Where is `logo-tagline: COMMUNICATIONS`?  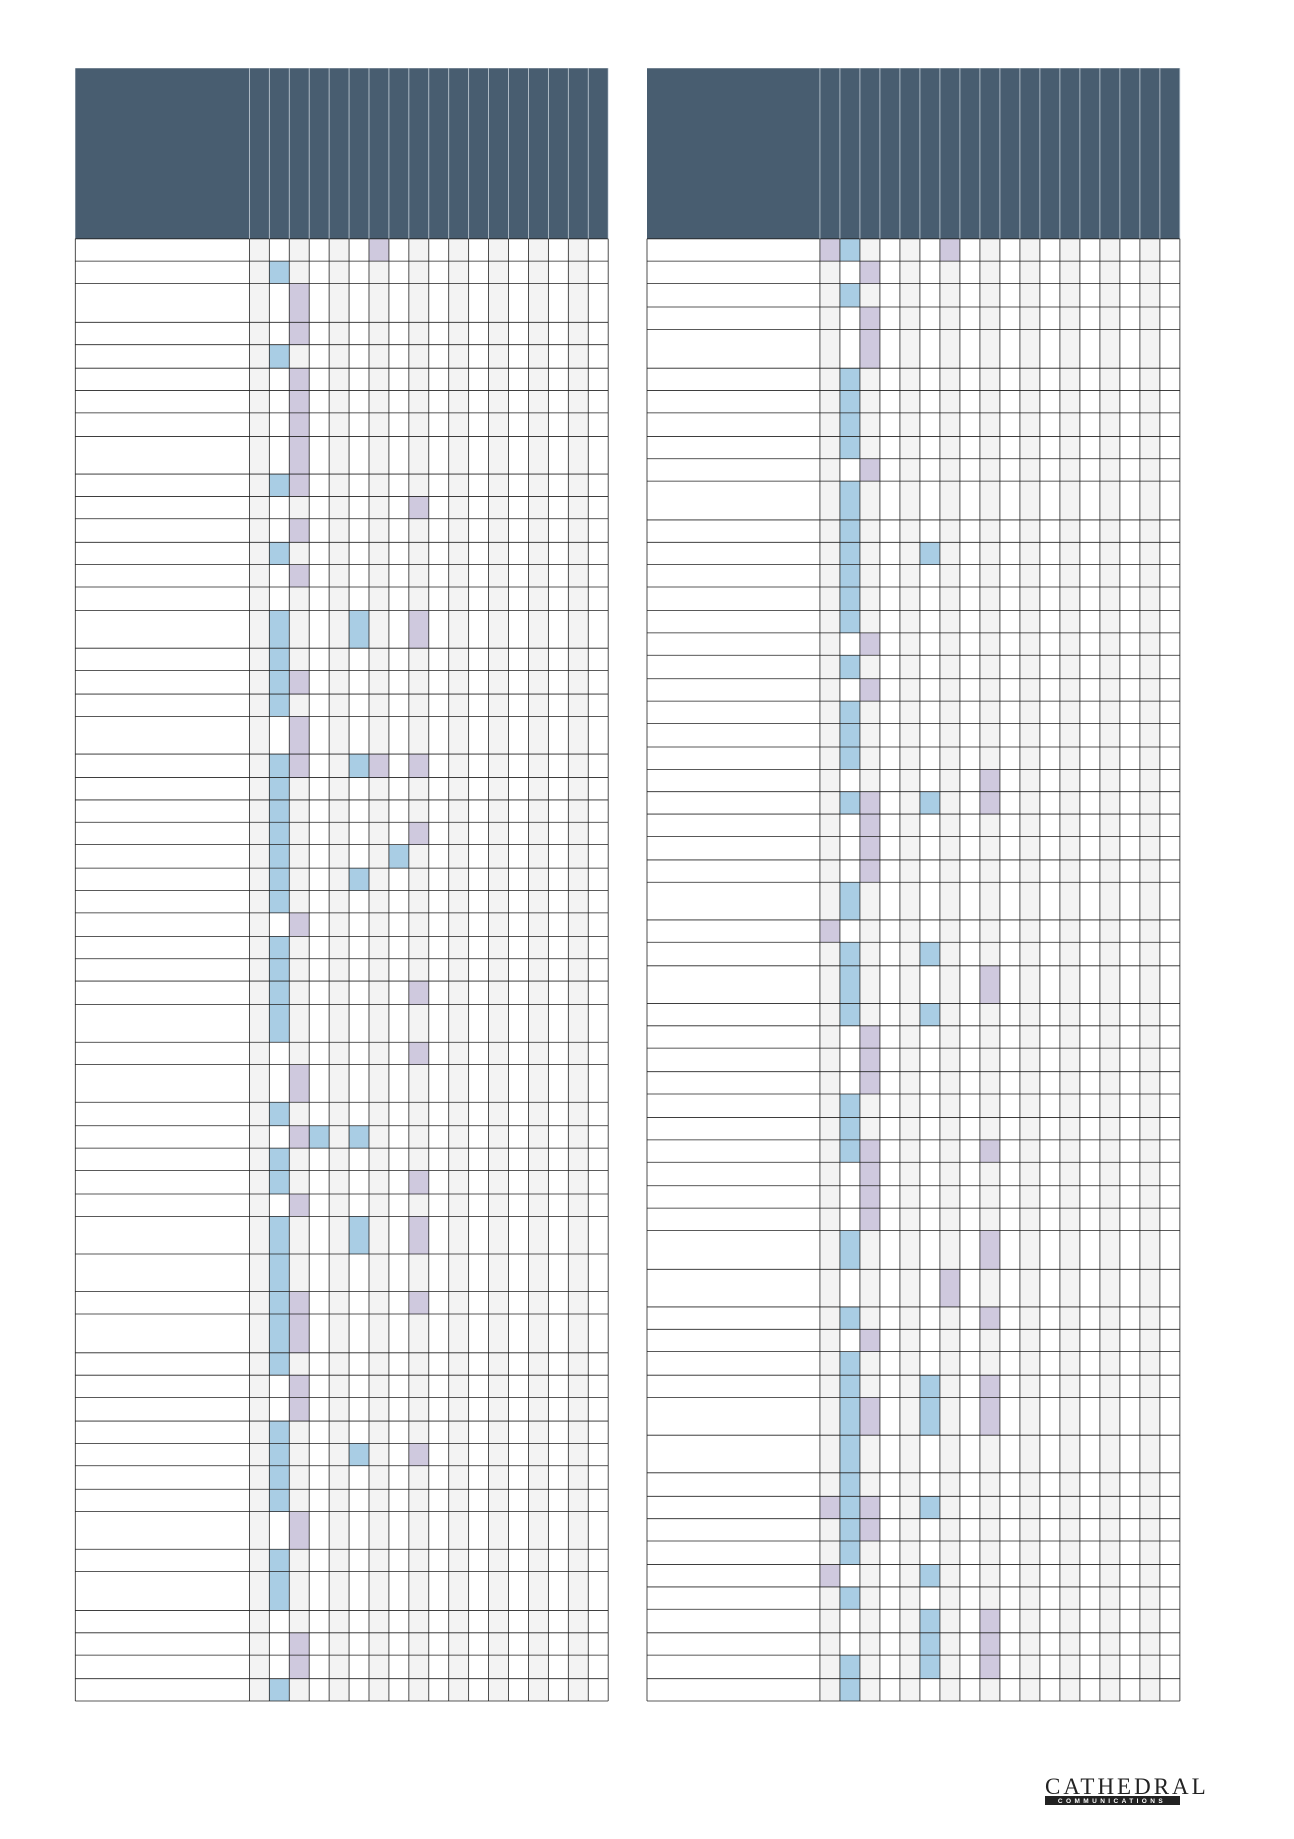
logo-tagline: COMMUNICATIONS is located at coordinates (1112, 1801).